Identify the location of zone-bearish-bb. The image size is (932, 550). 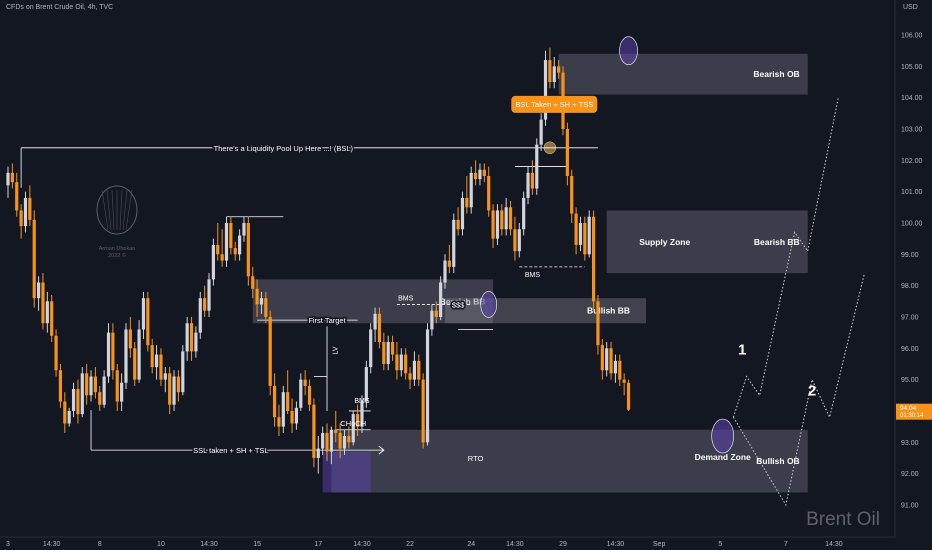
(373, 301).